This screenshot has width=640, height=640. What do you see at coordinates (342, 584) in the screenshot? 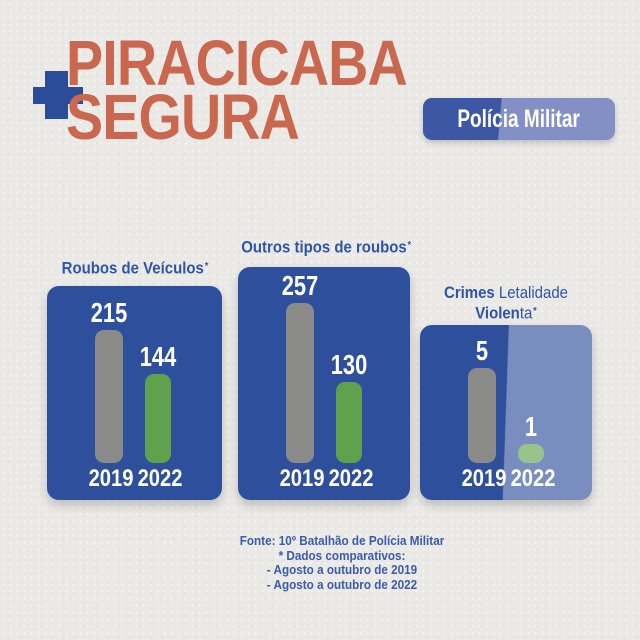
I see `period-2022-line: - Agosto a outubro de 2022` at bounding box center [342, 584].